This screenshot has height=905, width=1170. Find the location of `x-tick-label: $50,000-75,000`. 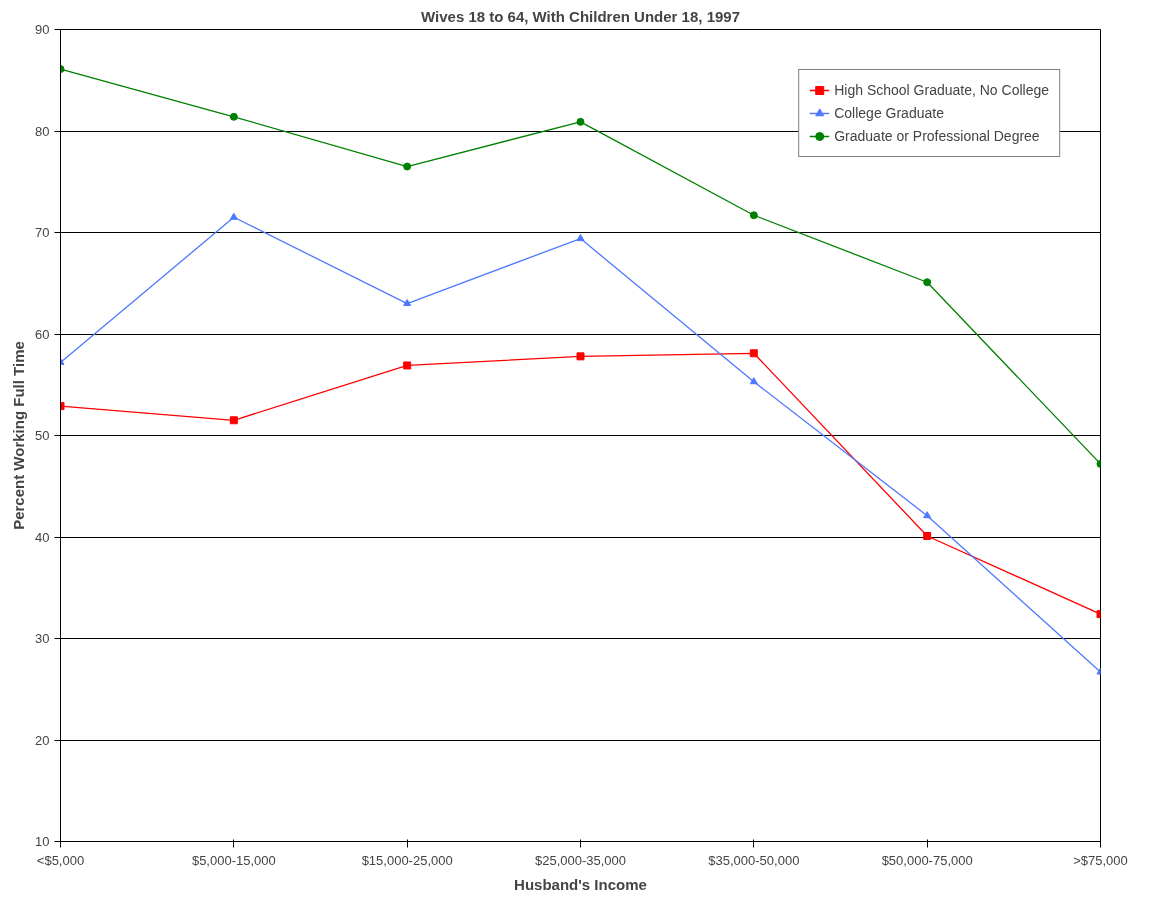

x-tick-label: $50,000-75,000 is located at coordinates (927, 860).